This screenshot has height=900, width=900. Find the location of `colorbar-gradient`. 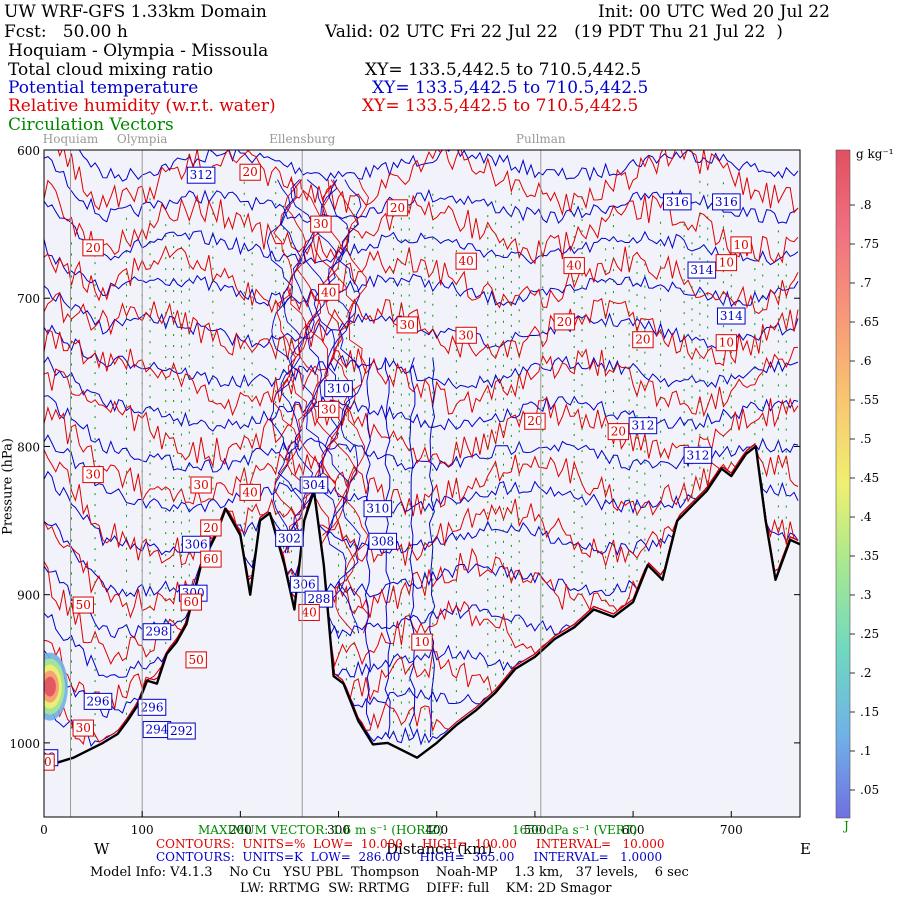

colorbar-gradient is located at coordinates (843, 484).